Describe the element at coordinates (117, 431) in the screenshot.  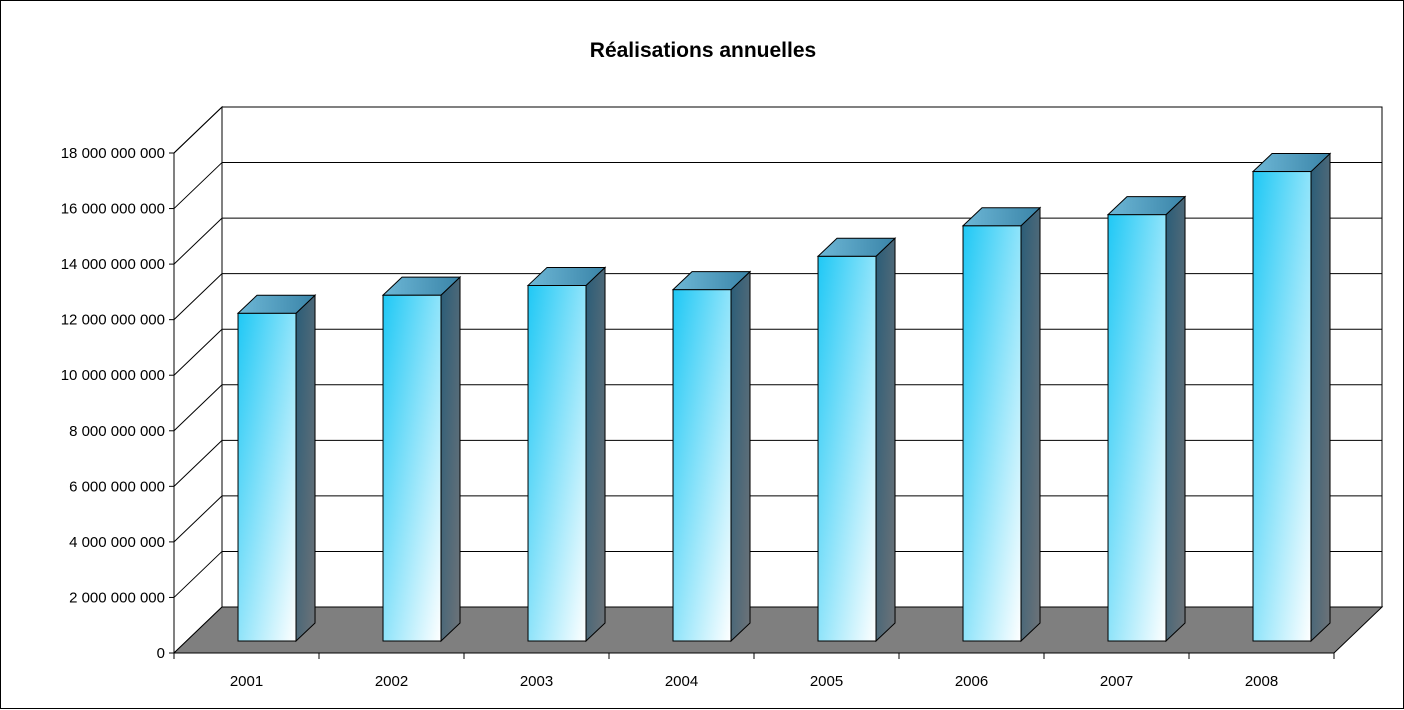
I see `y-tick-label: 8 000 000 000` at that location.